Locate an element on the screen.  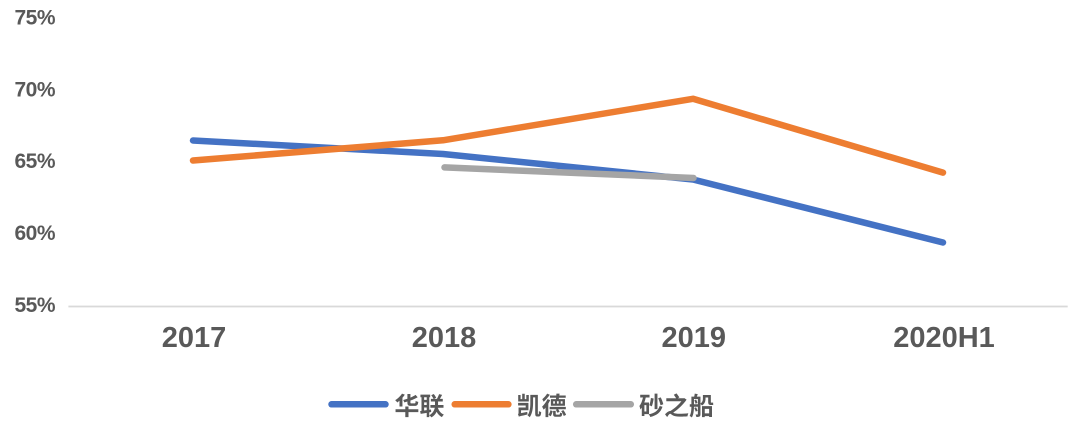
svg-text: 2017 is located at coordinates (194, 338).